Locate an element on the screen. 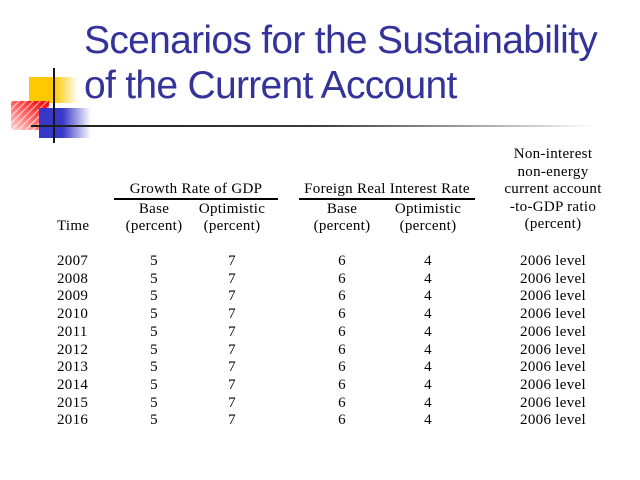 The image size is (640, 480). table-row: 2009 5 7 6 4 2006 level is located at coordinates (320, 297).